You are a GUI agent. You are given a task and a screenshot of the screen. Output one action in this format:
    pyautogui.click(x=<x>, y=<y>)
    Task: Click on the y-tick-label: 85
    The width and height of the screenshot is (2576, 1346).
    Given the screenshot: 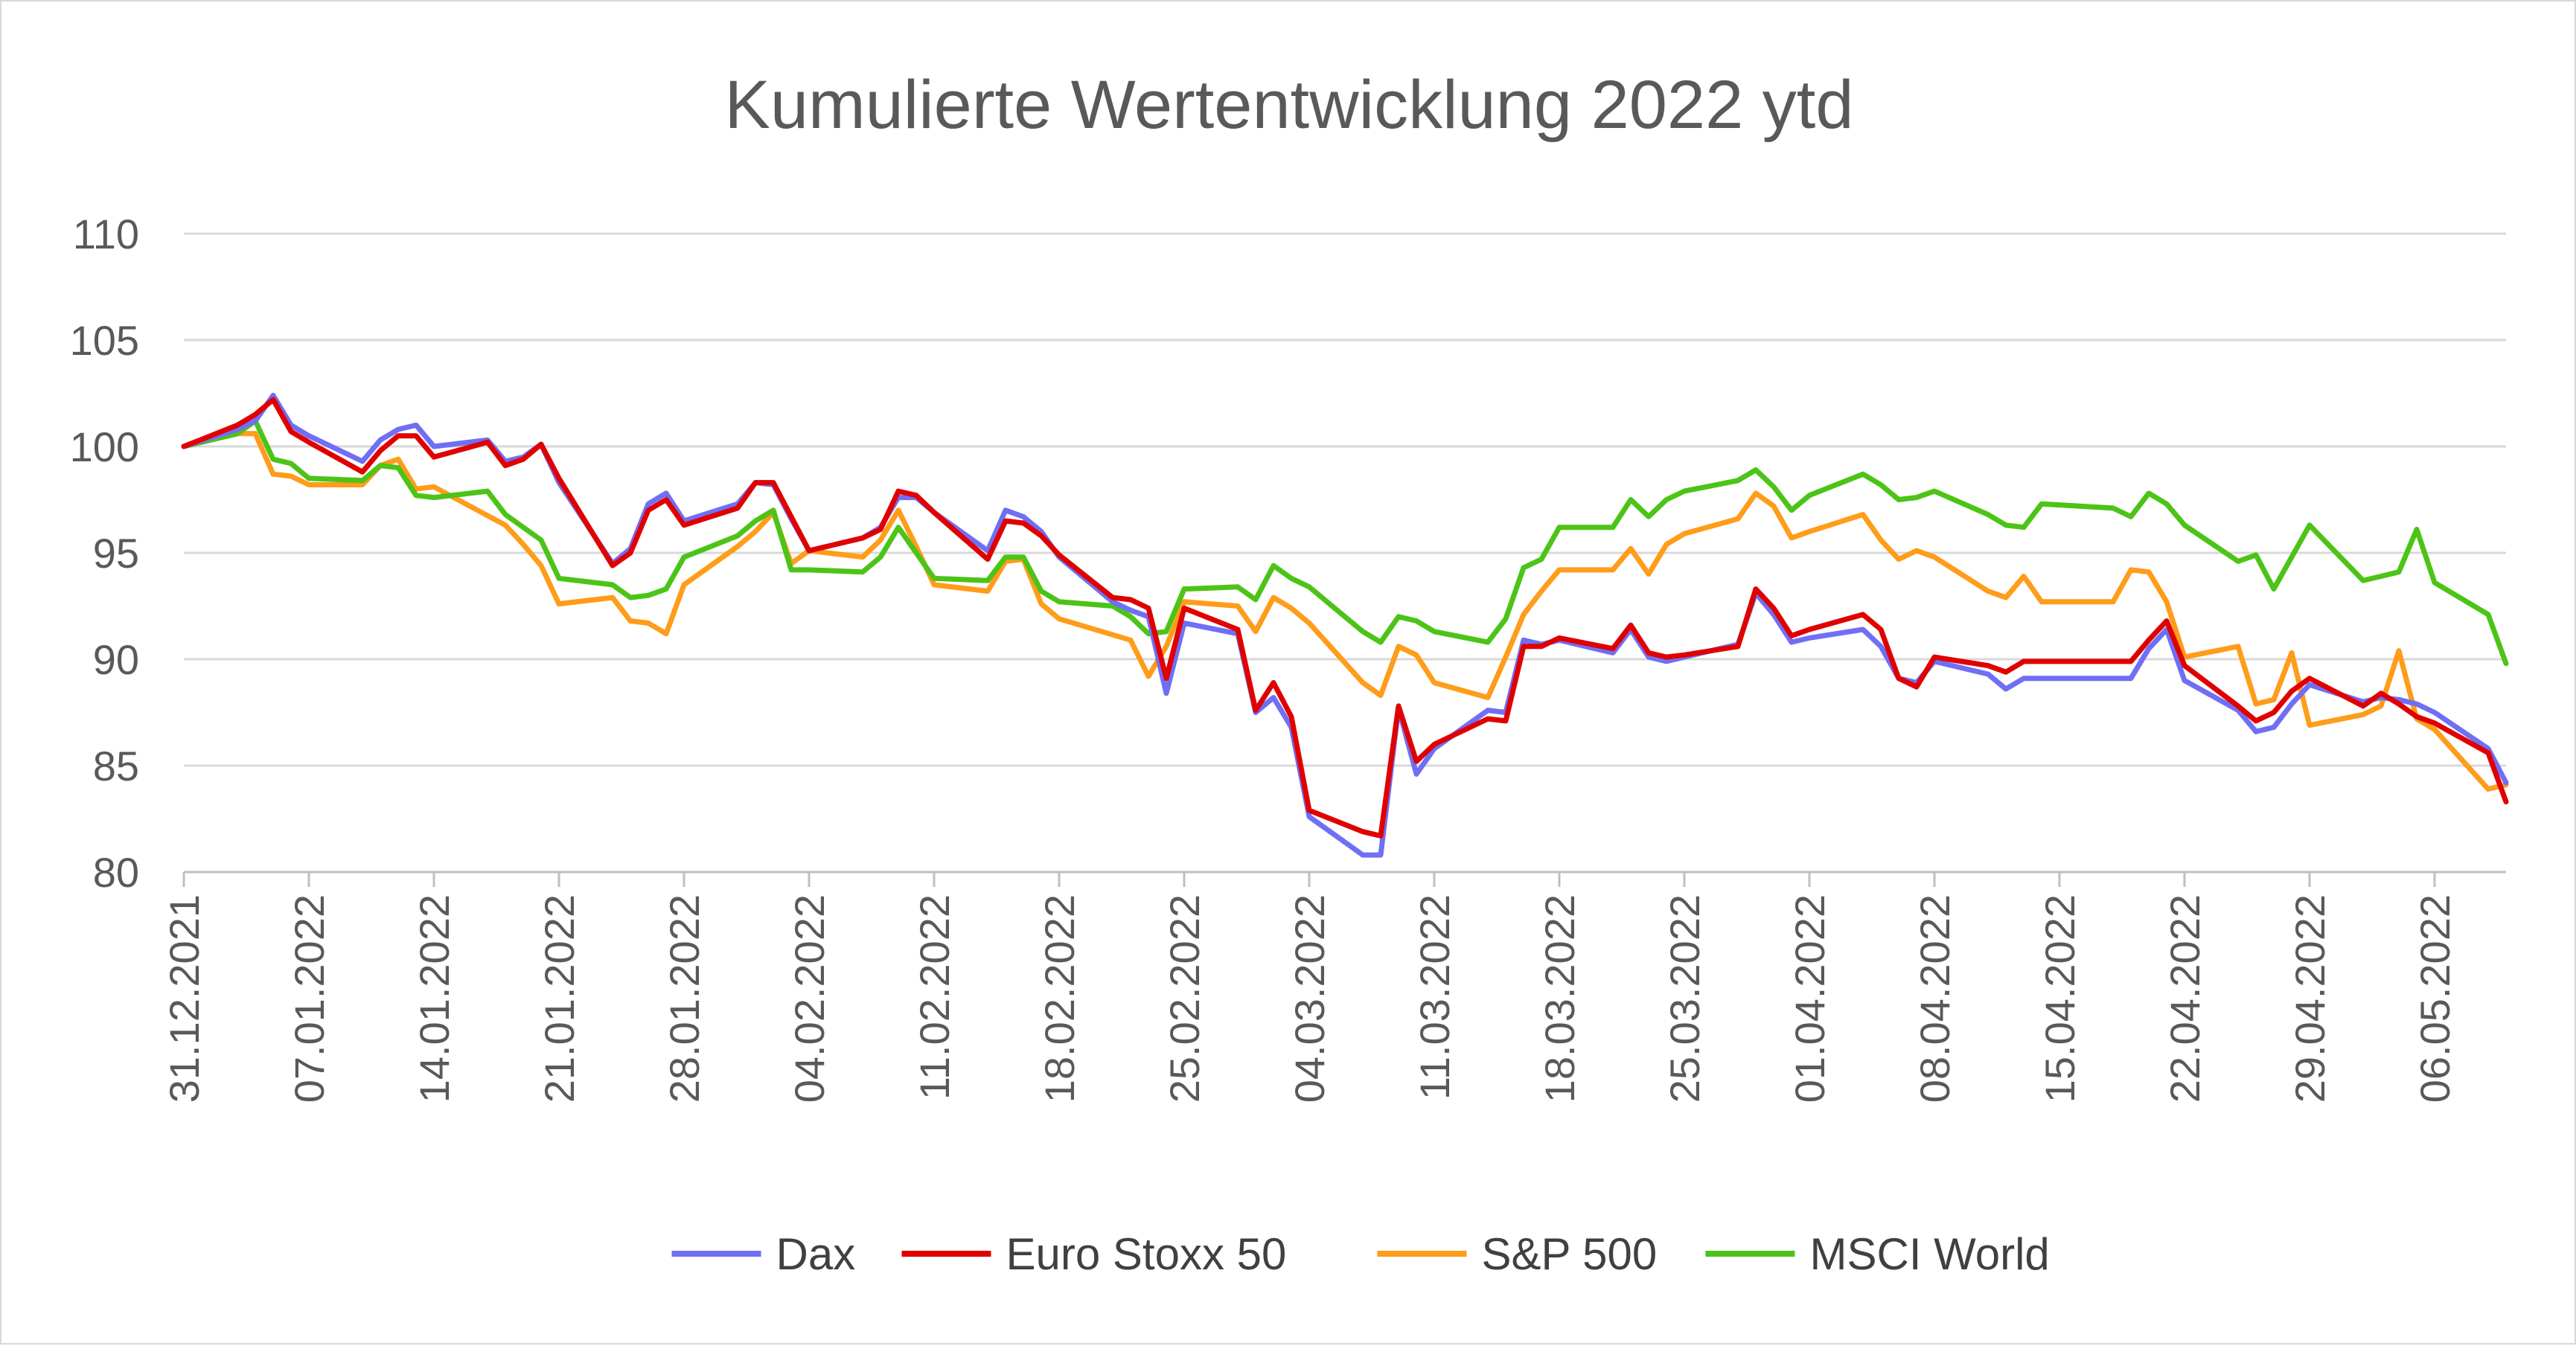 What is the action you would take?
    pyautogui.click(x=116, y=766)
    